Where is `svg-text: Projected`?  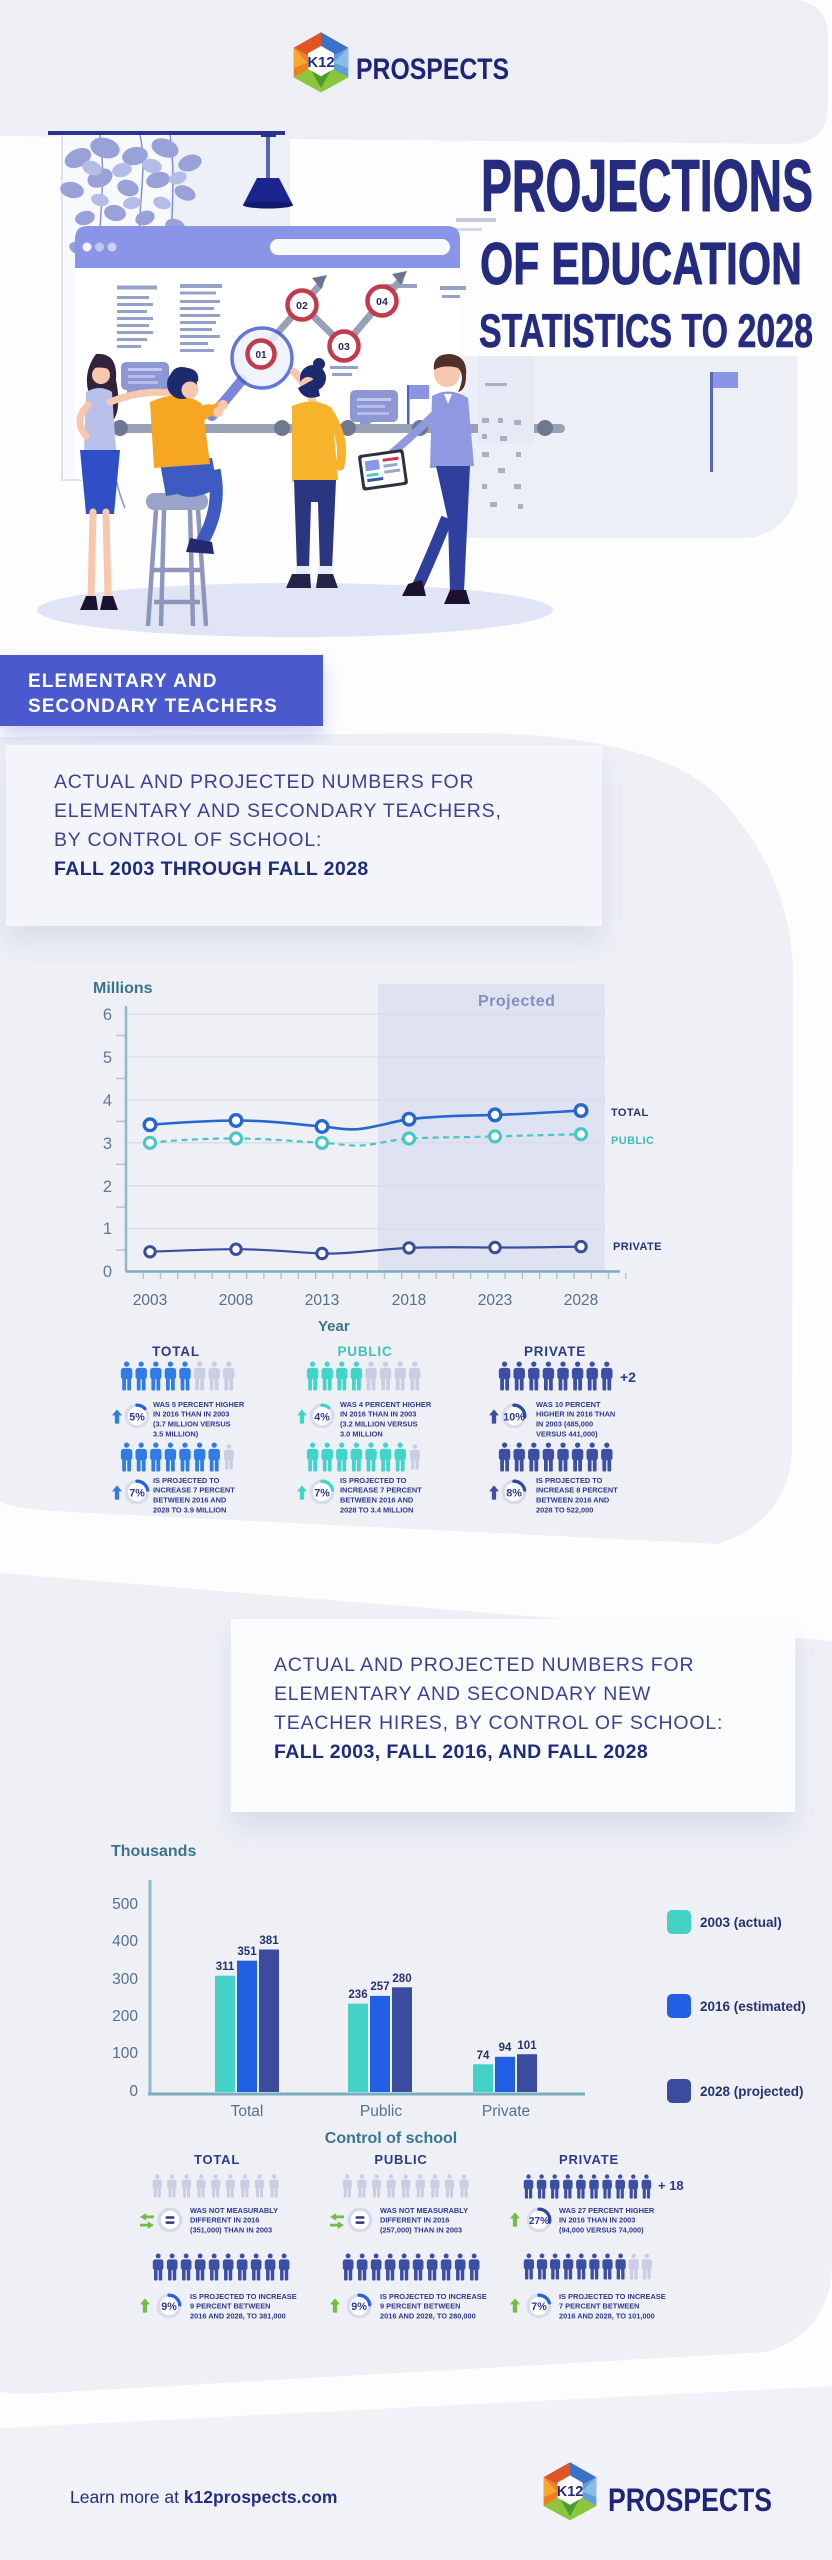 svg-text: Projected is located at coordinates (516, 1001).